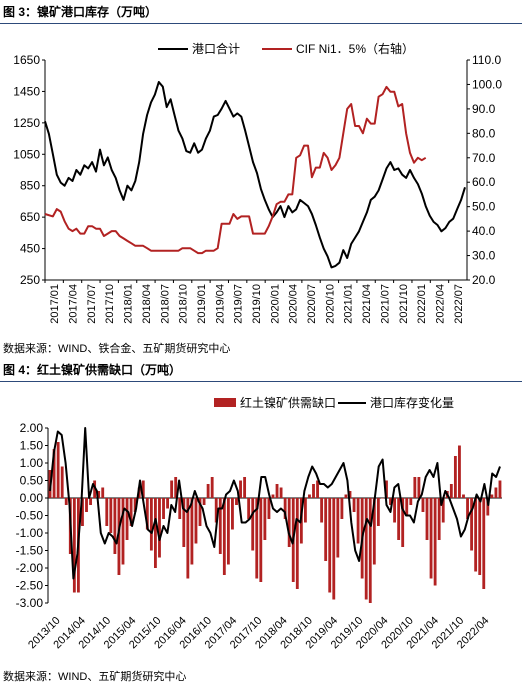 The height and width of the screenshot is (685, 522). Describe the element at coordinates (286, 48) in the screenshot. I see `chart1-legend: 港口合计 CIF Ni1．5%（右轴）` at that location.